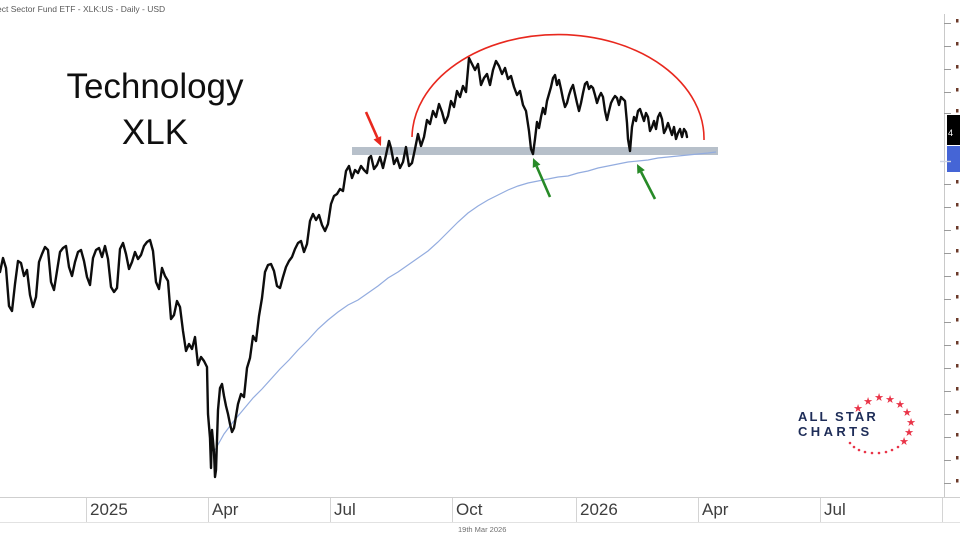 The height and width of the screenshot is (540, 960). Describe the element at coordinates (953, 159) in the screenshot. I see `price-level-box` at that location.